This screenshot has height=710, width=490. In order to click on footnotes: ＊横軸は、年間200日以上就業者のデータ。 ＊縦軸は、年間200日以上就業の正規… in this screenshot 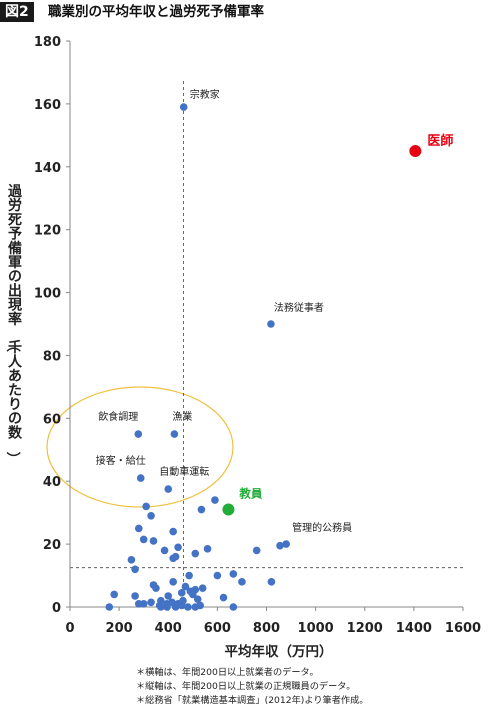, I will do `click(252, 687)`.